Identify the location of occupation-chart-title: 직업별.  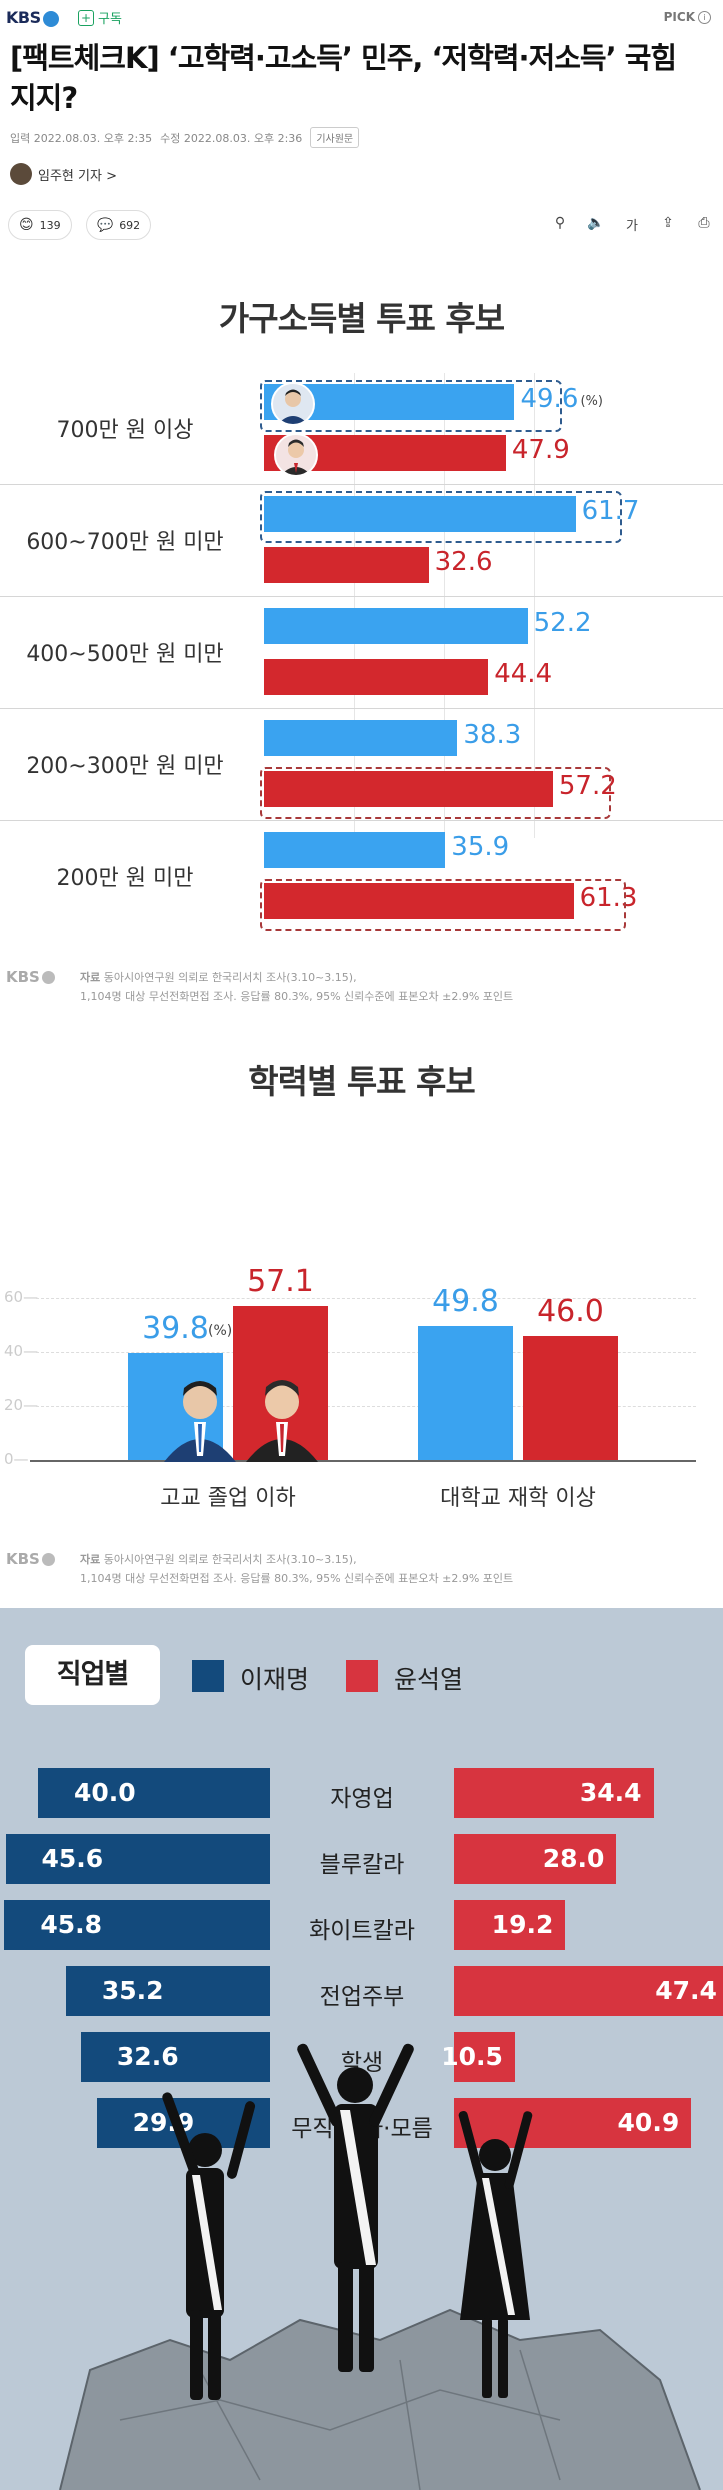
(92, 1675).